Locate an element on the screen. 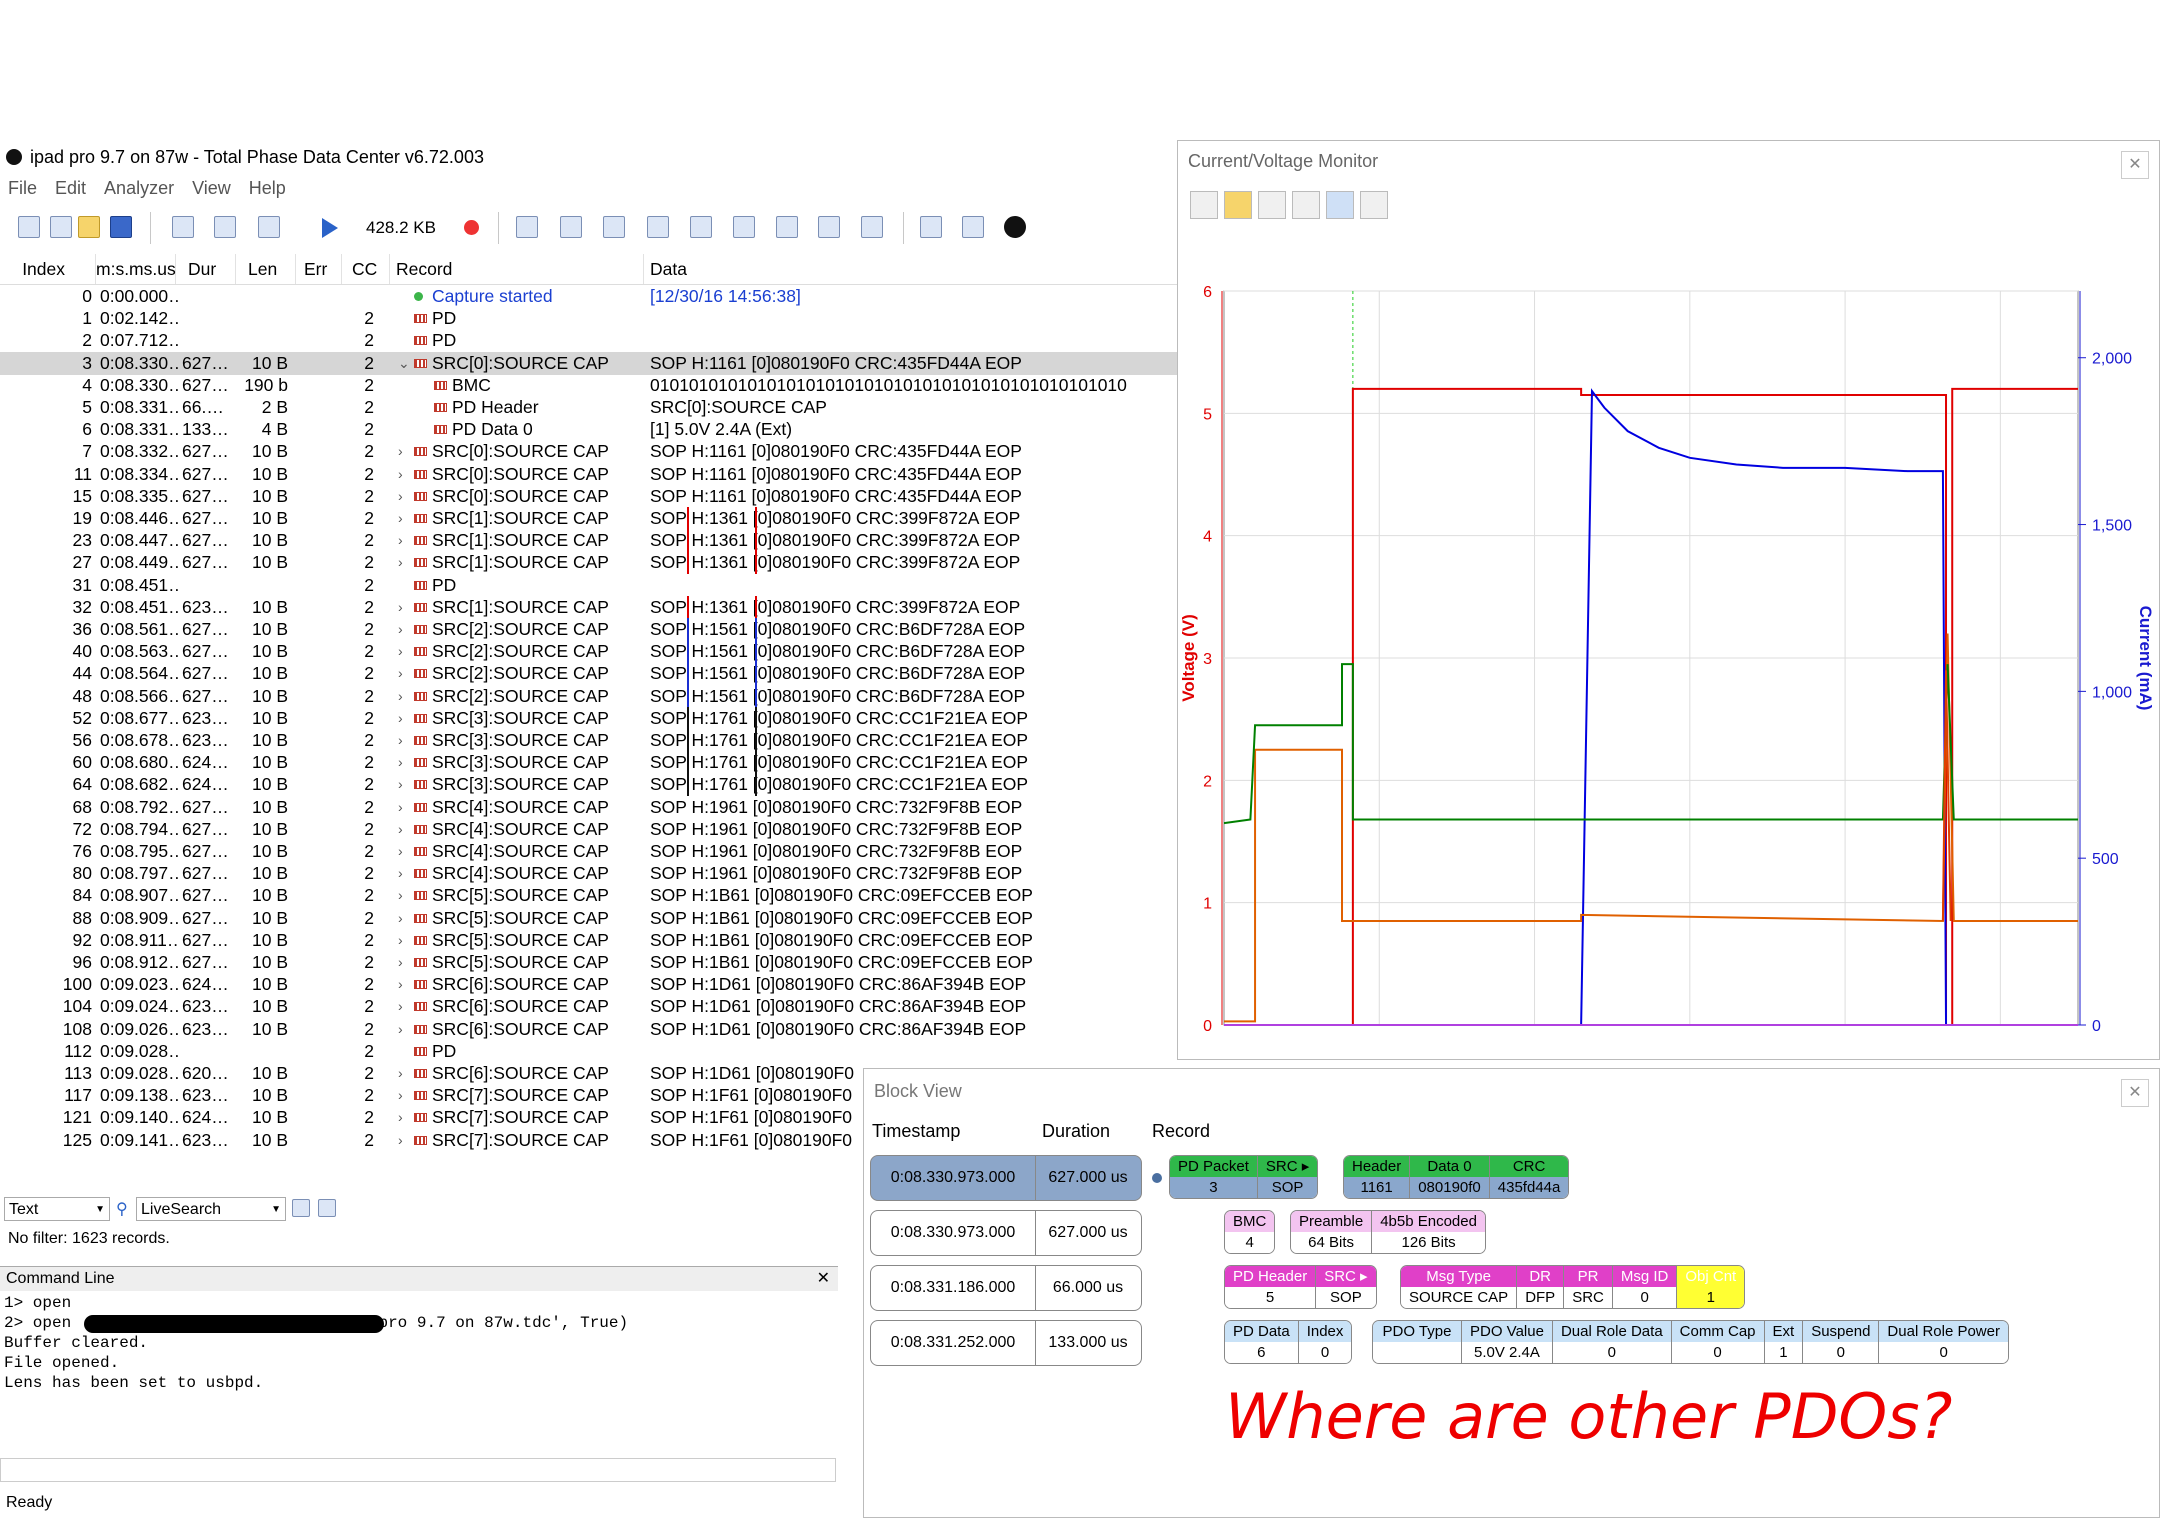  monitor-icon is located at coordinates (872, 227).